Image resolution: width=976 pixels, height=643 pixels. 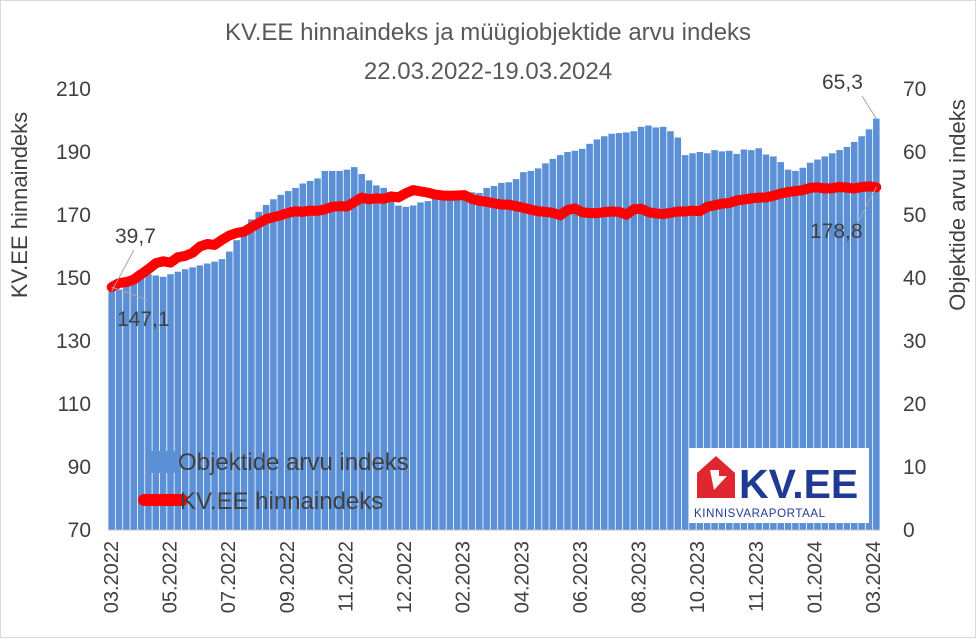 I want to click on price-index-line, so click(x=494, y=237).